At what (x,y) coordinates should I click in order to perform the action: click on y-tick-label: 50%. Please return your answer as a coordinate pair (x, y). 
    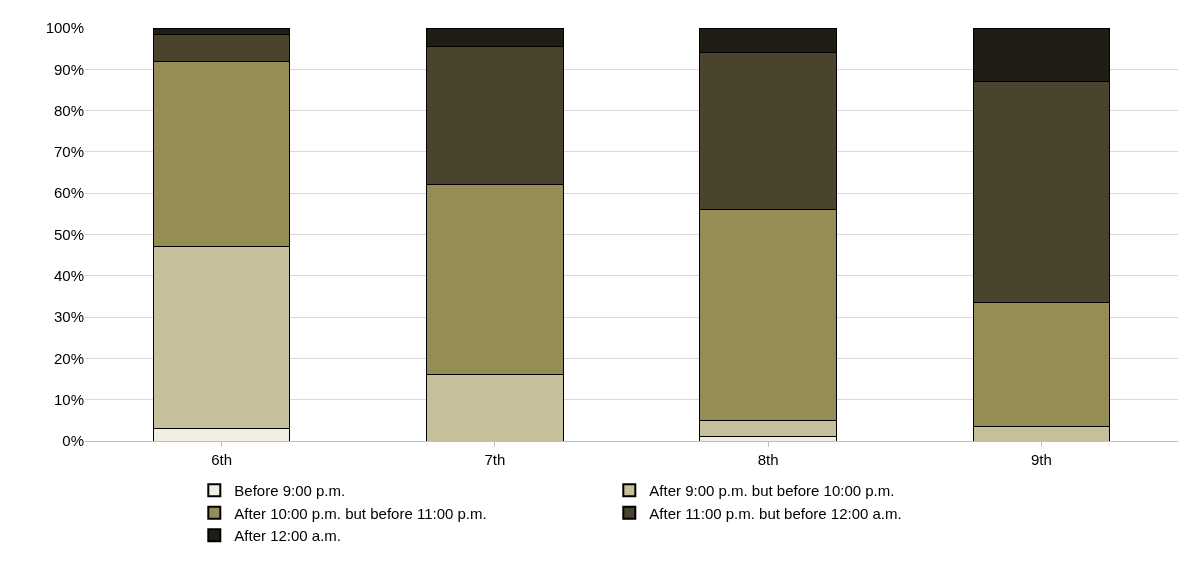
    Looking at the image, I should click on (68, 234).